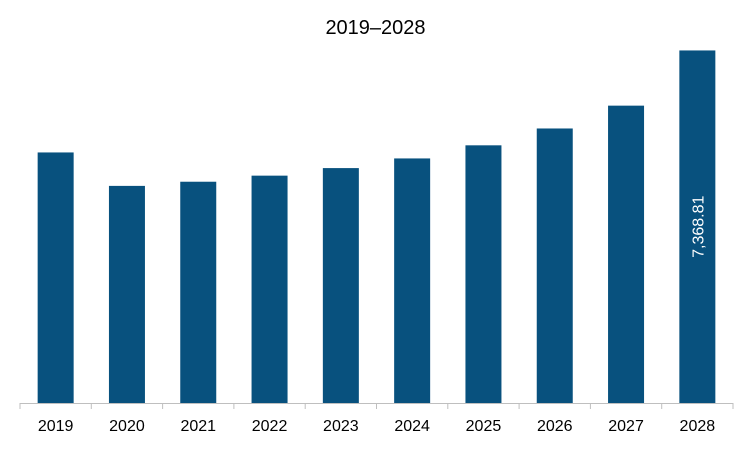  What do you see at coordinates (269, 289) in the screenshot?
I see `bar-2022` at bounding box center [269, 289].